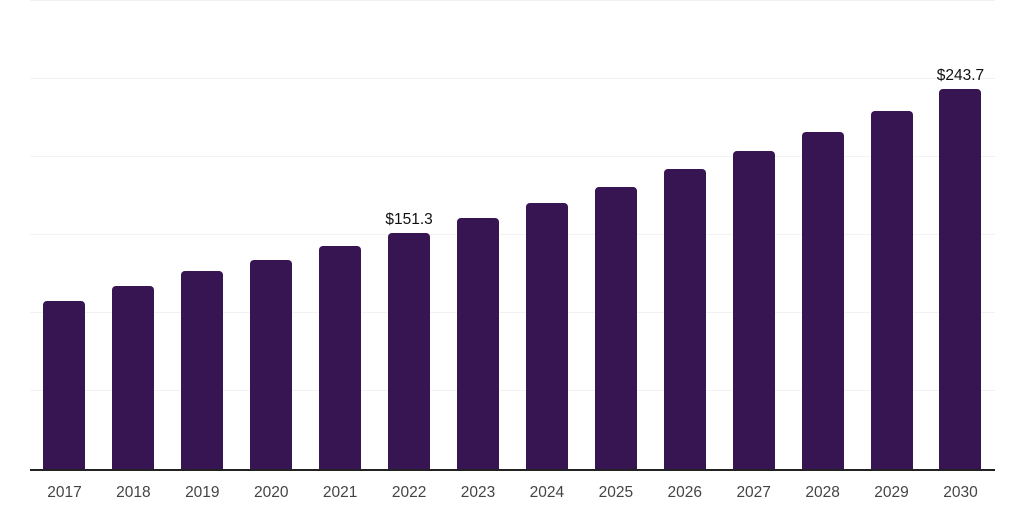 Image resolution: width=1024 pixels, height=512 pixels. Describe the element at coordinates (340, 492) in the screenshot. I see `x-tick-2021: 2021` at that location.